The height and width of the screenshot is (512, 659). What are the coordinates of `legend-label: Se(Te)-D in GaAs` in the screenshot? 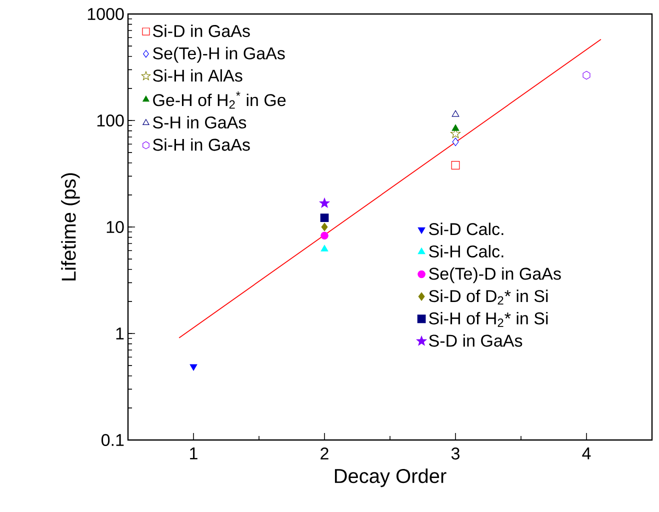 It's located at (495, 275).